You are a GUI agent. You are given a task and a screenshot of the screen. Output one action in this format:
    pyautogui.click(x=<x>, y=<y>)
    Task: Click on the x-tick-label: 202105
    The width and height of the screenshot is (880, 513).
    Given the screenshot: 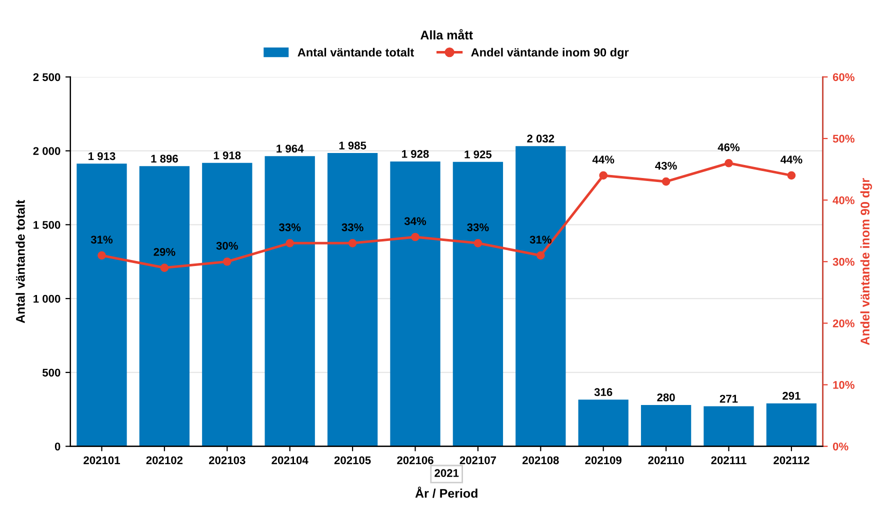 What is the action you would take?
    pyautogui.click(x=352, y=460)
    